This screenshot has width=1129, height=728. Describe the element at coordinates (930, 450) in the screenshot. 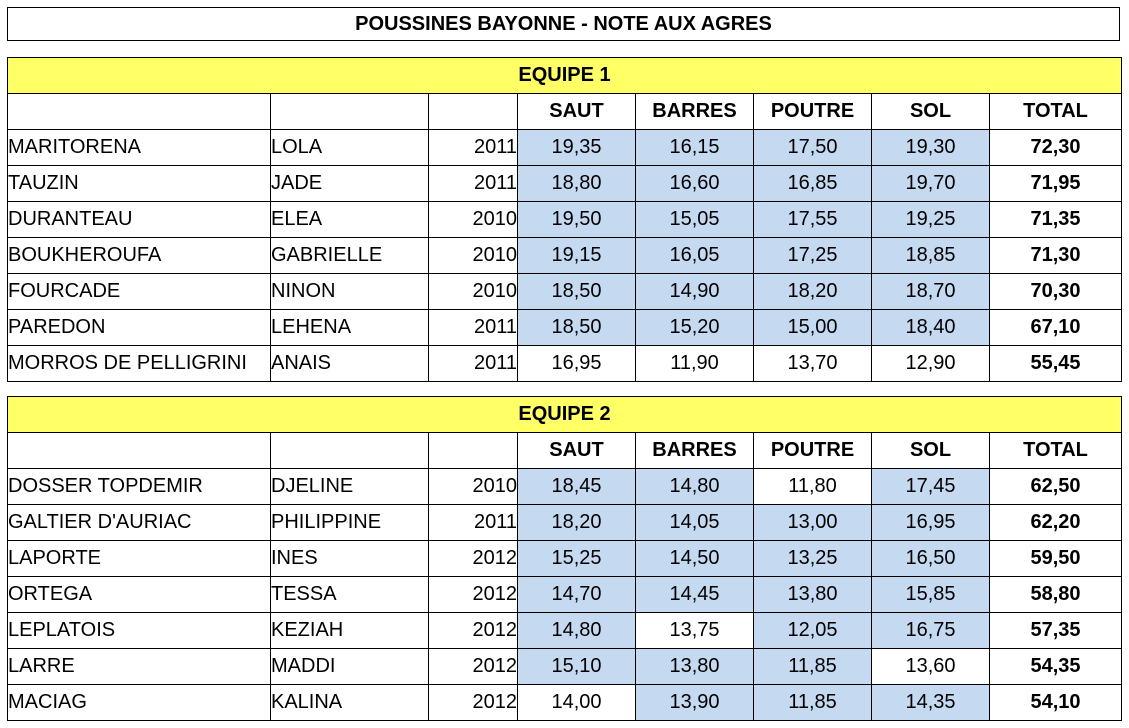

I see `column-header-sol: SOL` at that location.